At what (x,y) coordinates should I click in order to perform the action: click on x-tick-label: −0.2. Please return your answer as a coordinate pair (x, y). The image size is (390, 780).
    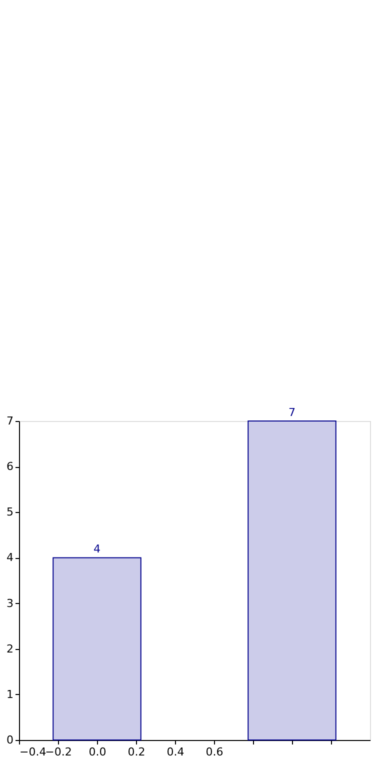
    Looking at the image, I should click on (58, 752).